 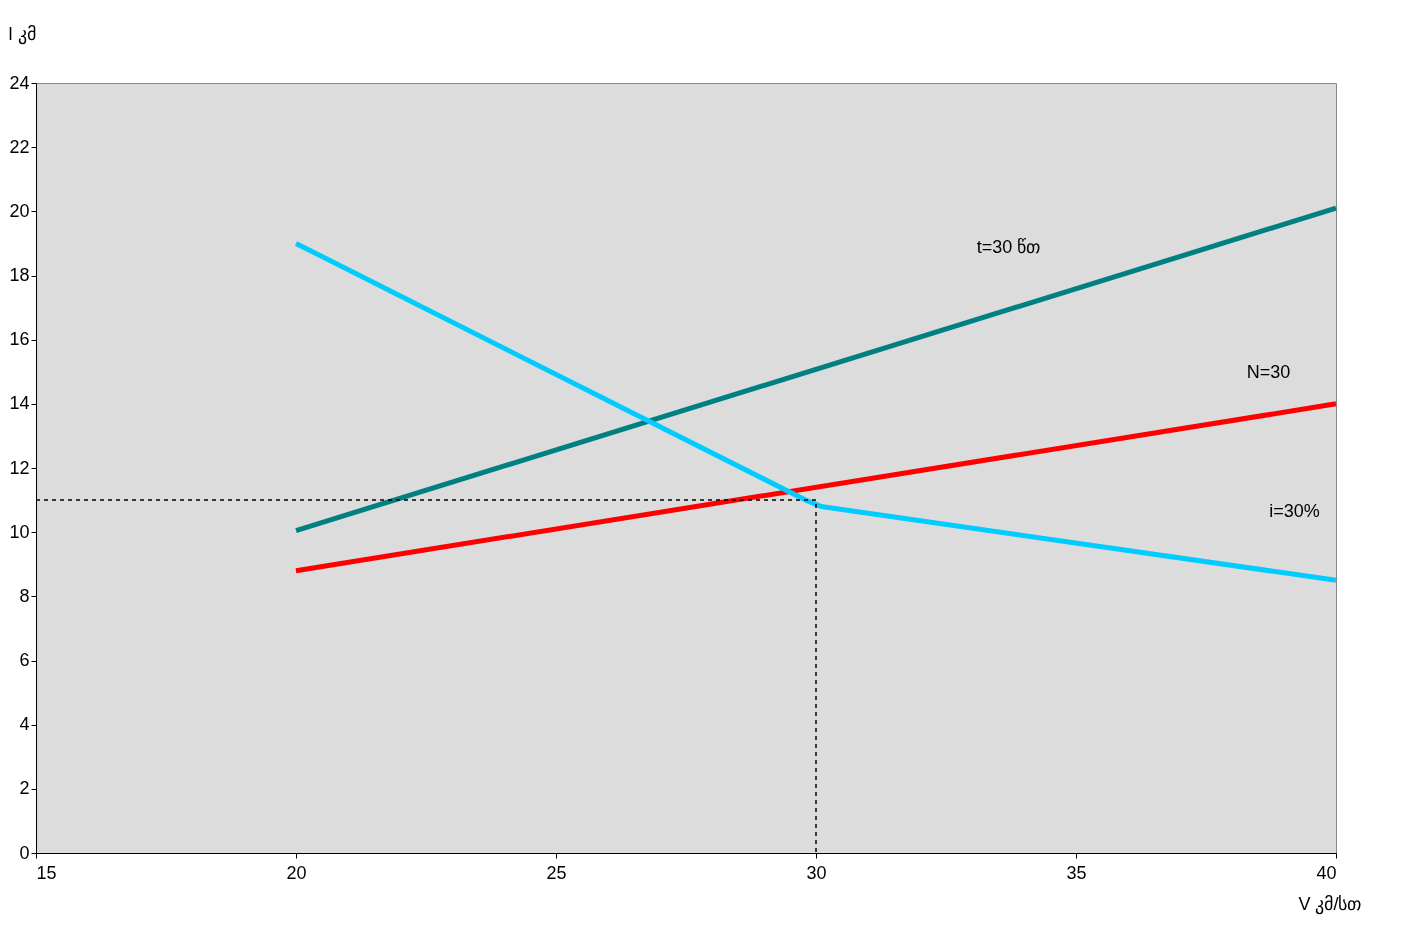 I want to click on y-tick-label: 6, so click(x=24, y=660).